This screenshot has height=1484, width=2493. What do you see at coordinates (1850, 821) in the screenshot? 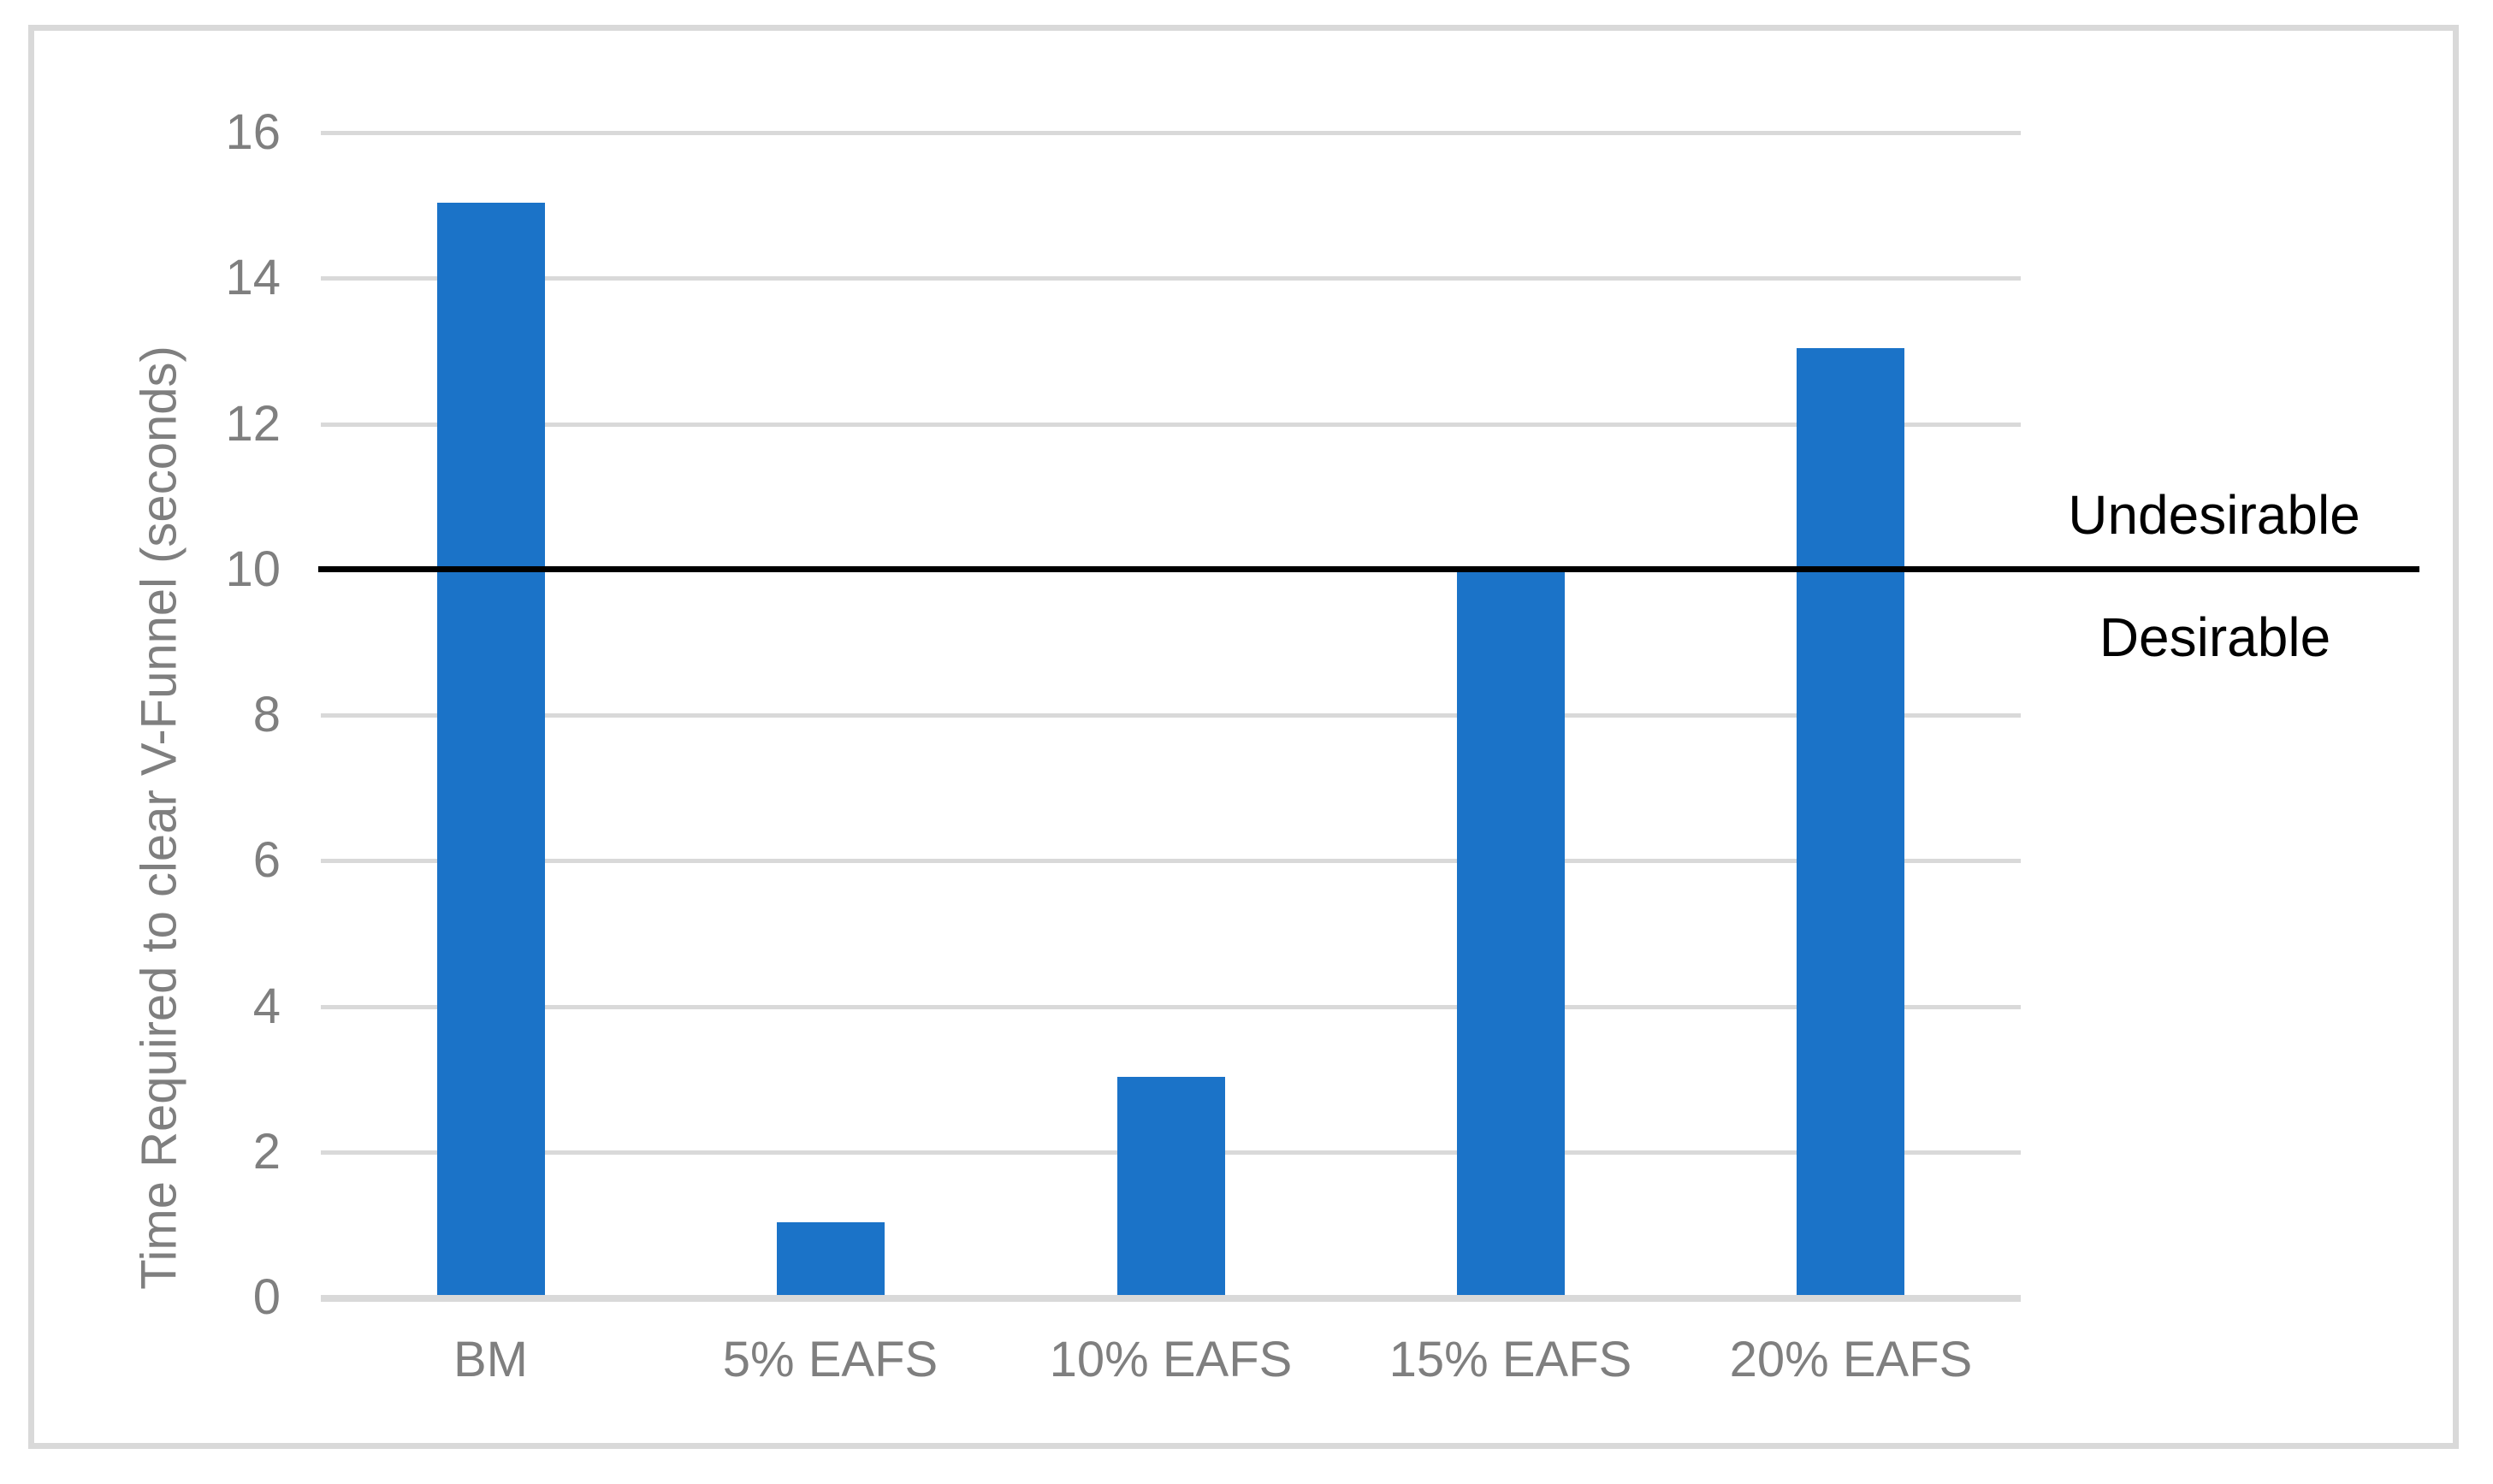
I see `bar-20-eafs` at bounding box center [1850, 821].